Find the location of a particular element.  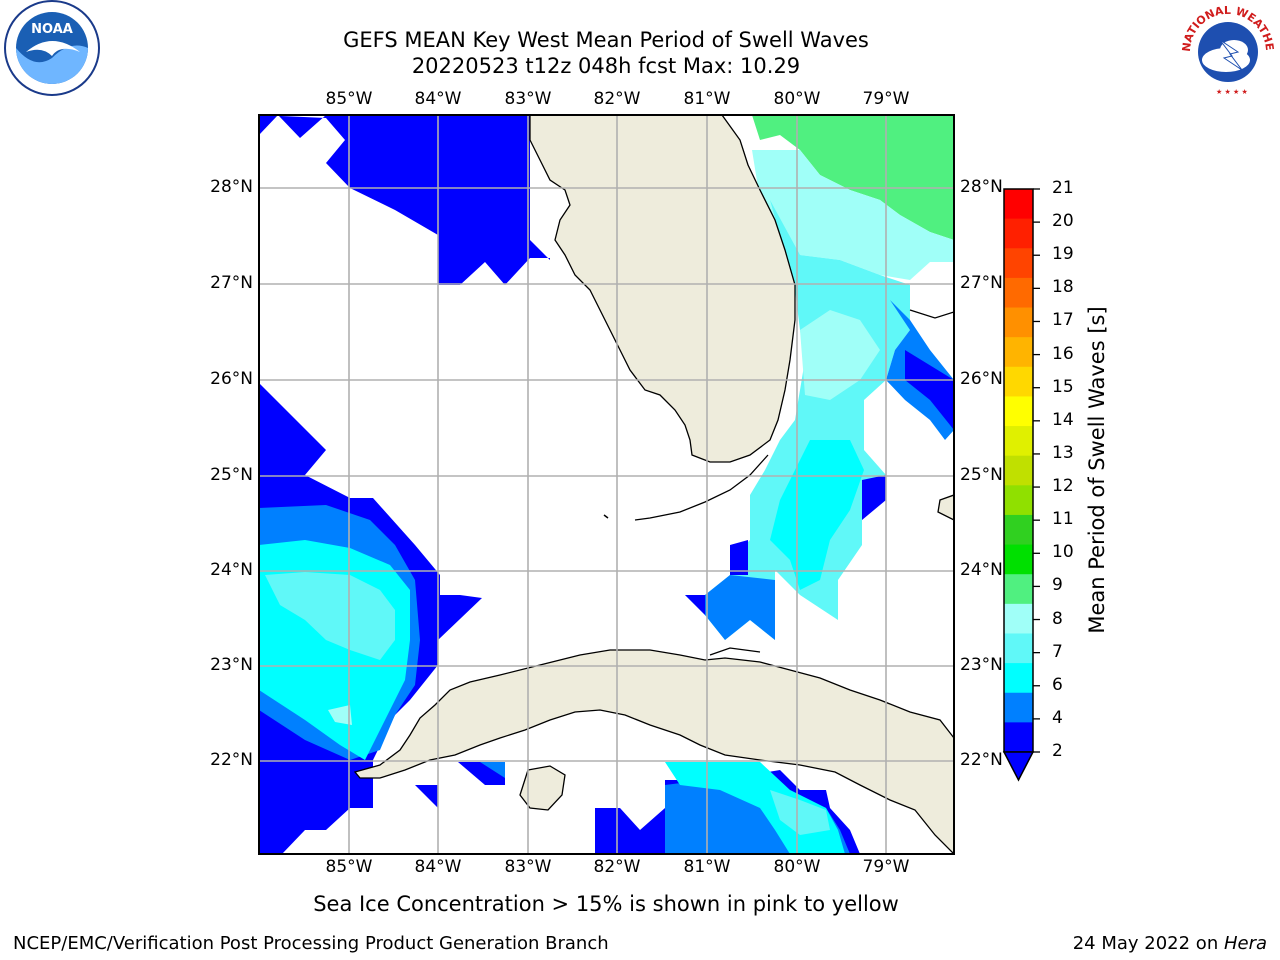

colorbar-tick-label: 8 is located at coordinates (1057, 618).